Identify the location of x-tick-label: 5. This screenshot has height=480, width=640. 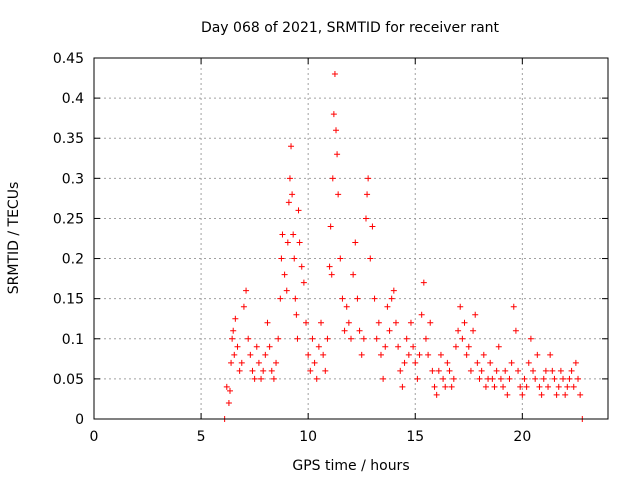
(201, 437).